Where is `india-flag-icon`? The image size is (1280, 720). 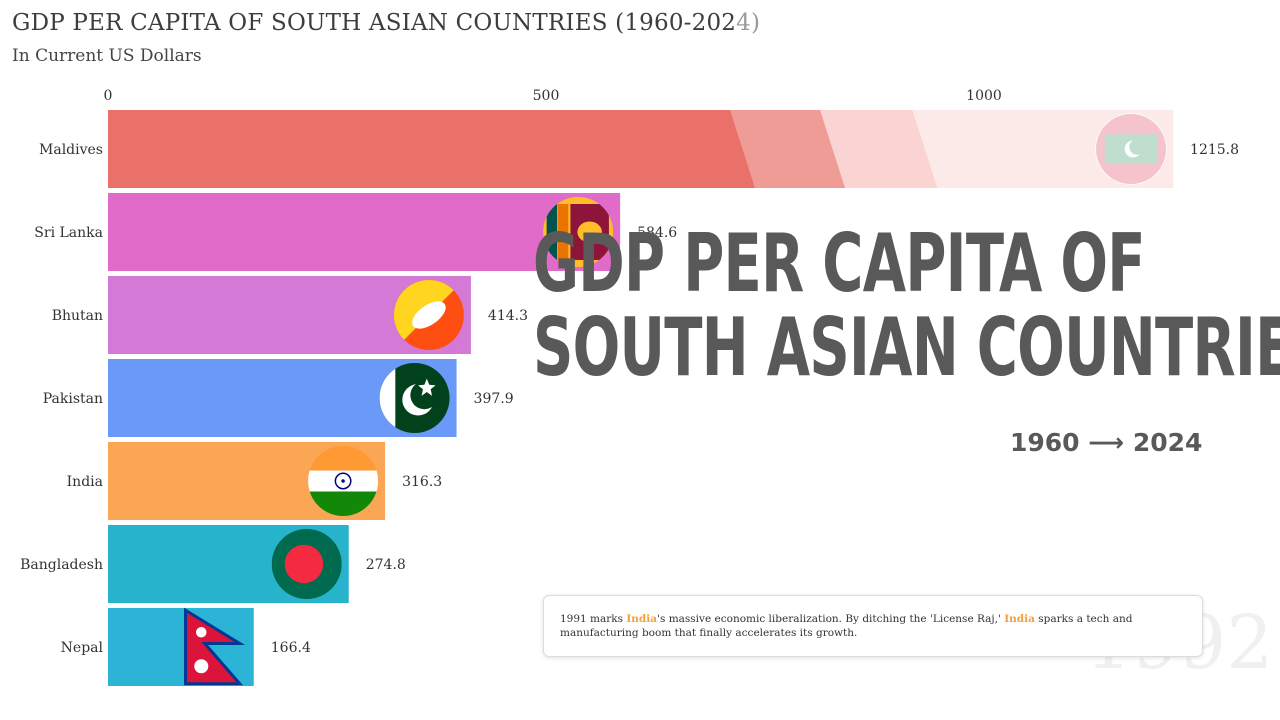 india-flag-icon is located at coordinates (343, 481).